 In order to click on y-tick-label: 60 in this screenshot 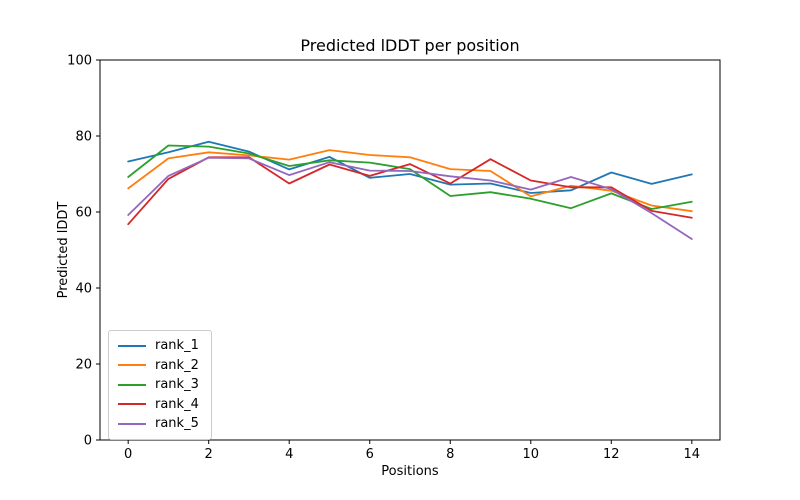, I will do `click(83, 213)`.